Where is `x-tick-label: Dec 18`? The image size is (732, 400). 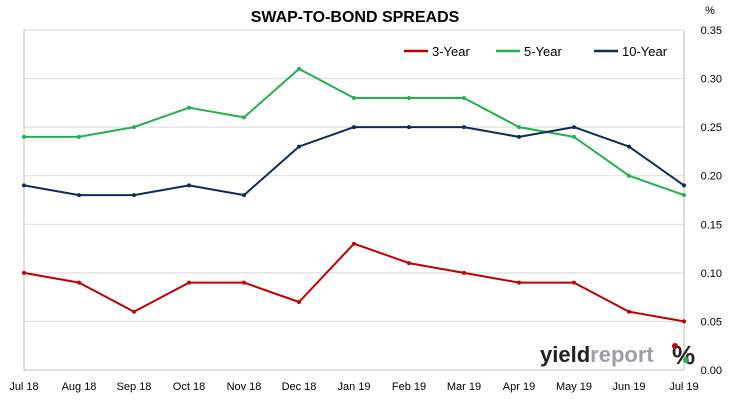
x-tick-label: Dec 18 is located at coordinates (299, 387).